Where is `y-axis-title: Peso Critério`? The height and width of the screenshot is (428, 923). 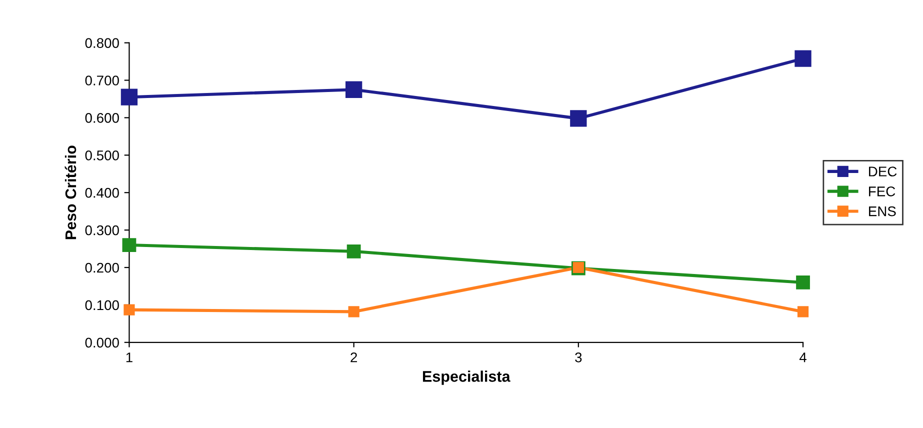 y-axis-title: Peso Critério is located at coordinates (70, 193).